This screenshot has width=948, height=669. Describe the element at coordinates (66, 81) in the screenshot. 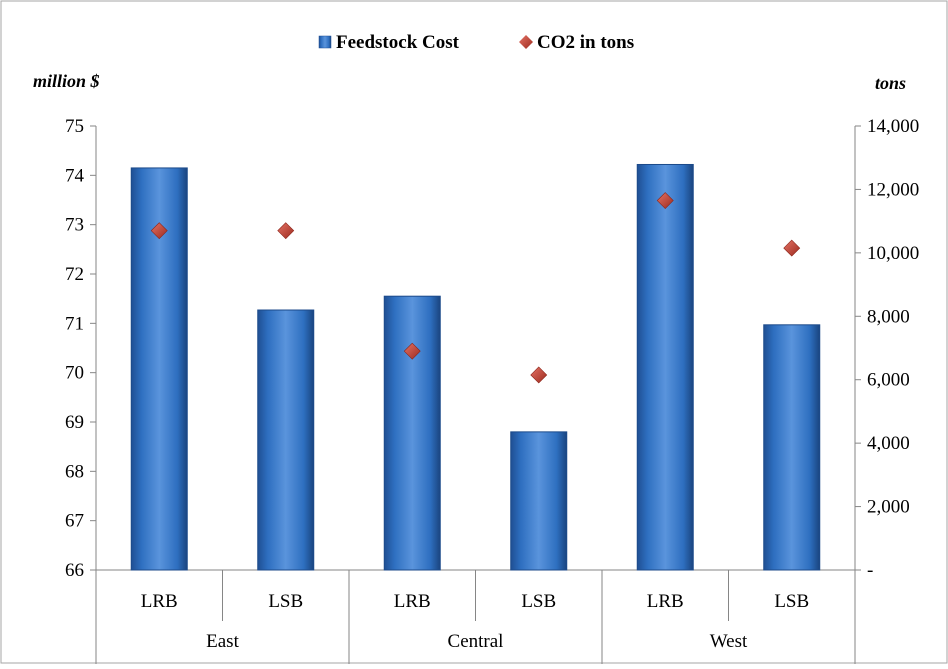

I see `left-axis-unit: million $` at that location.